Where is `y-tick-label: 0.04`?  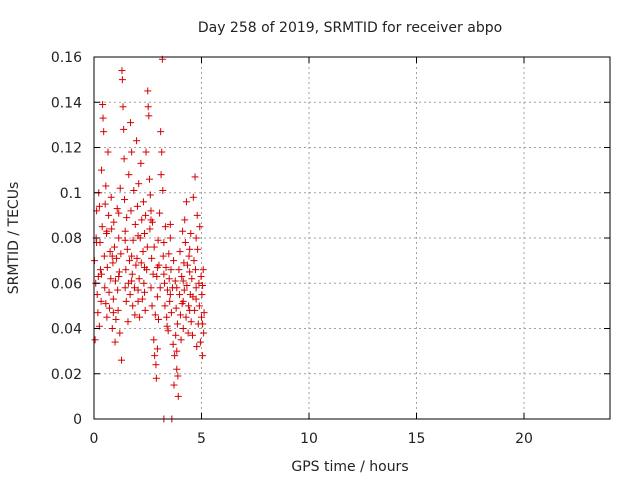 y-tick-label: 0.04 is located at coordinates (66, 330).